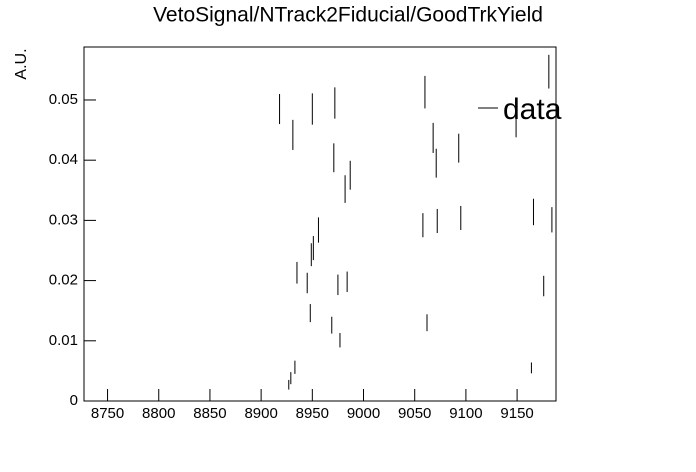 This screenshot has width=696, height=472. Describe the element at coordinates (532, 109) in the screenshot. I see `legend-label: data` at that location.